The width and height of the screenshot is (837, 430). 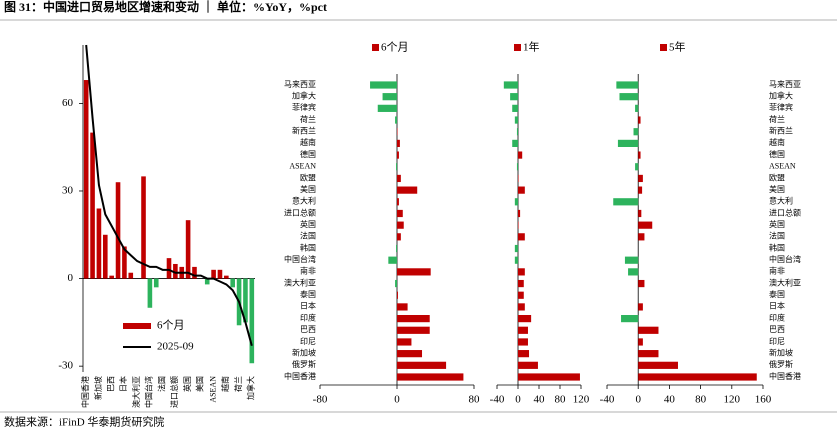 What do you see at coordinates (304, 364) in the screenshot?
I see `y-category-label: 俄罗斯` at bounding box center [304, 364].